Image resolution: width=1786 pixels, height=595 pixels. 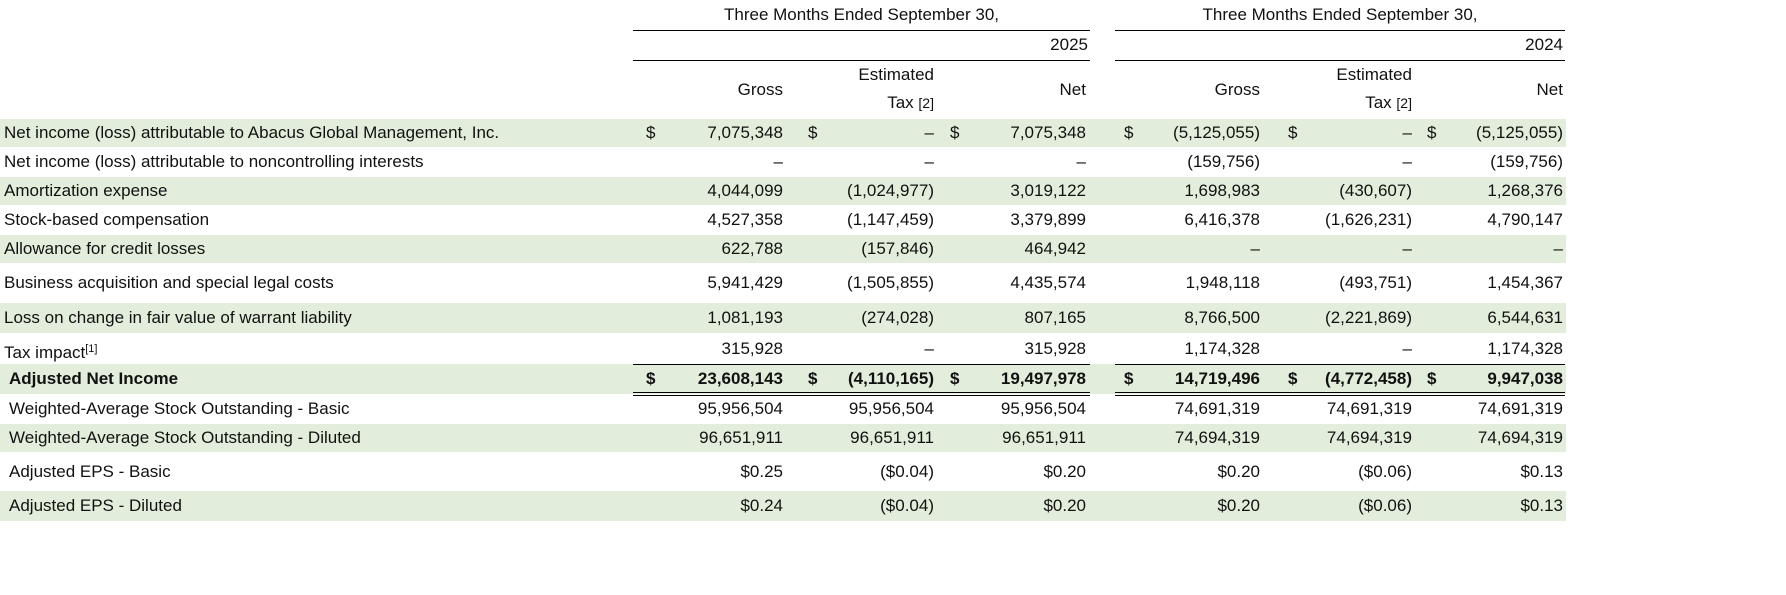 What do you see at coordinates (926, 103) in the screenshot?
I see `footnote-ref: [2]` at bounding box center [926, 103].